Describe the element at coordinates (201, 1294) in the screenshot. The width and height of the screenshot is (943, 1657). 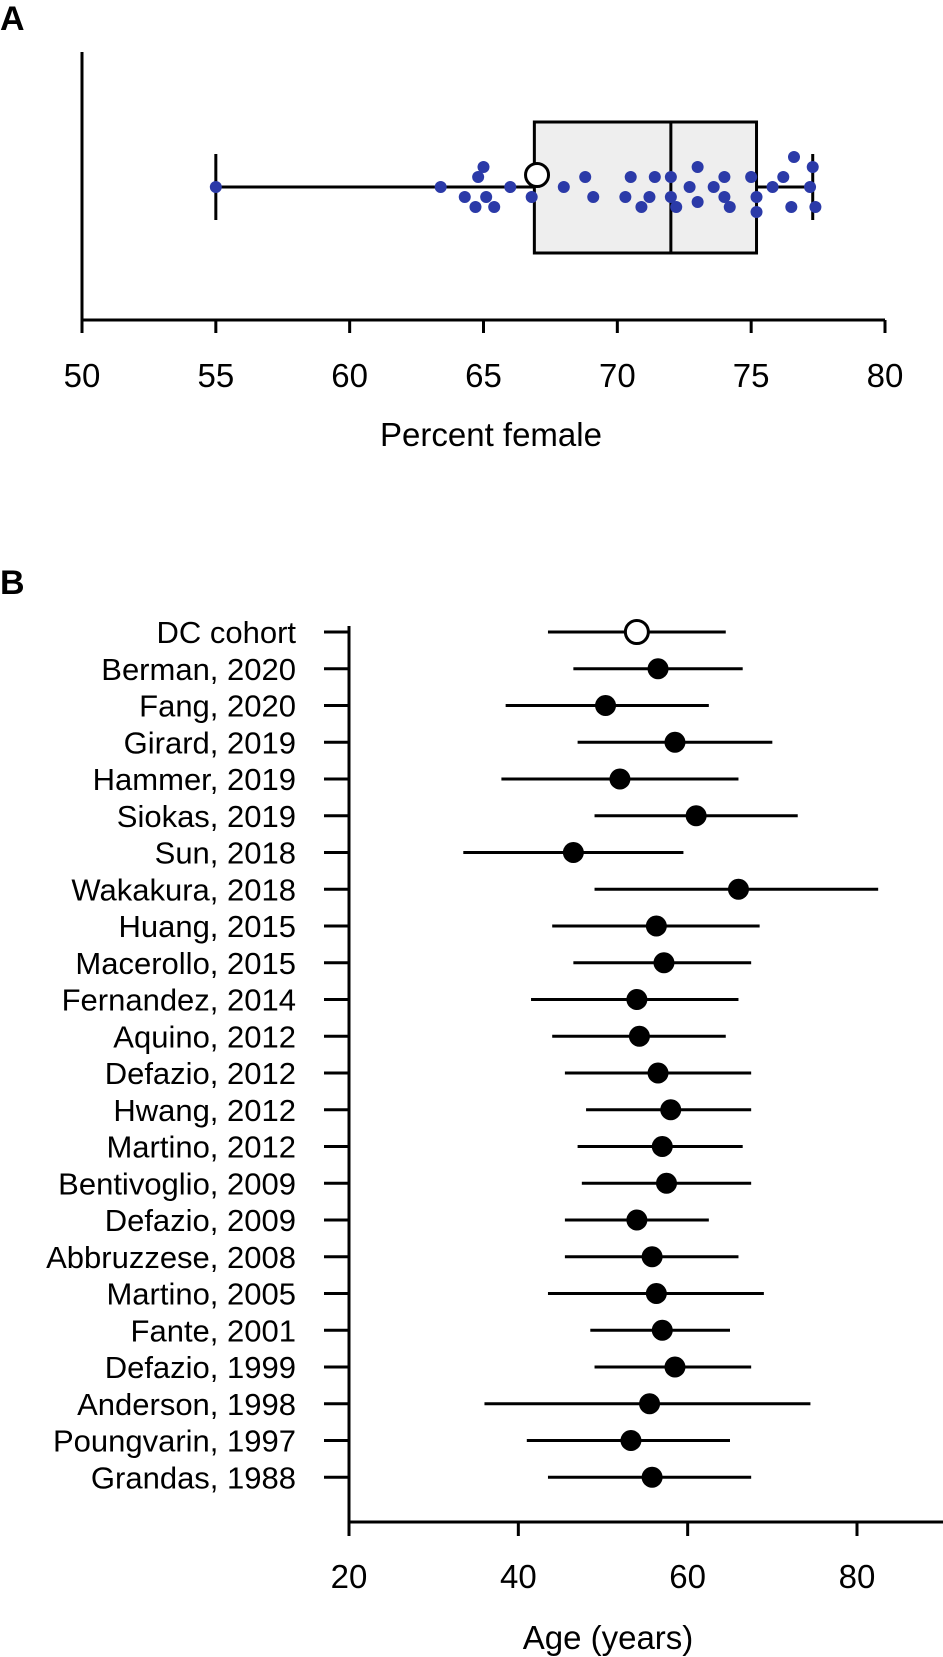
I see `study-label: Martino, 2005` at that location.